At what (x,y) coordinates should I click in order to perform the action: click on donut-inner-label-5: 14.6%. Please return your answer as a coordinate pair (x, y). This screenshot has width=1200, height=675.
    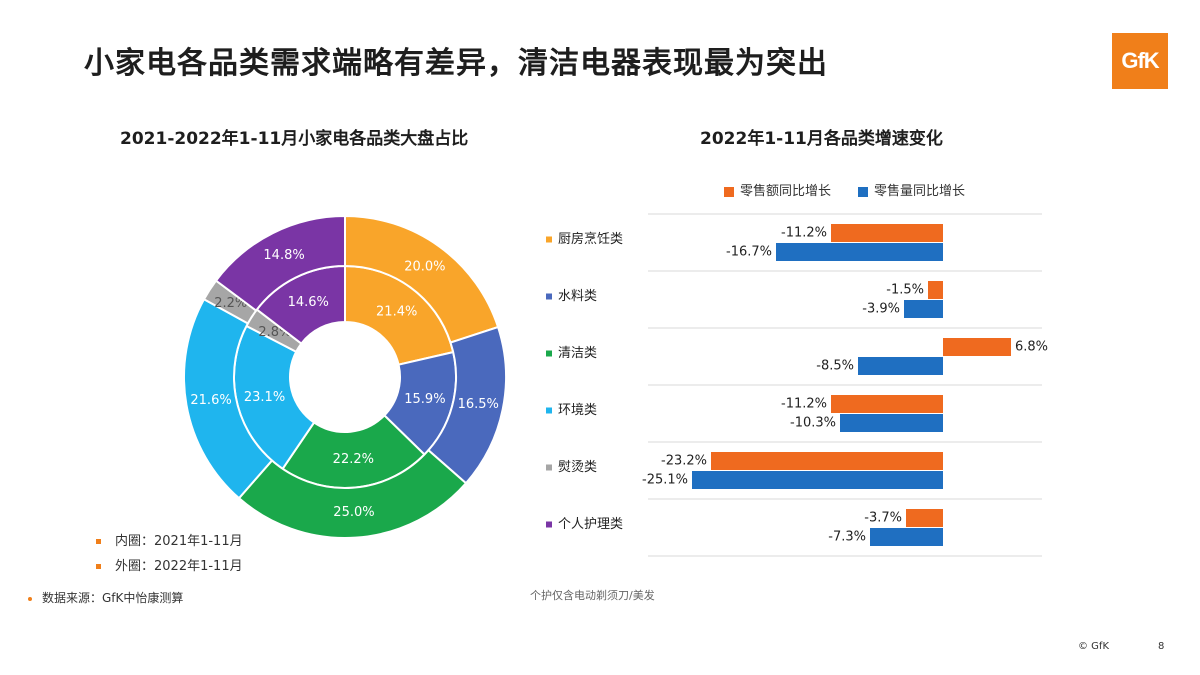
    Looking at the image, I should click on (308, 302).